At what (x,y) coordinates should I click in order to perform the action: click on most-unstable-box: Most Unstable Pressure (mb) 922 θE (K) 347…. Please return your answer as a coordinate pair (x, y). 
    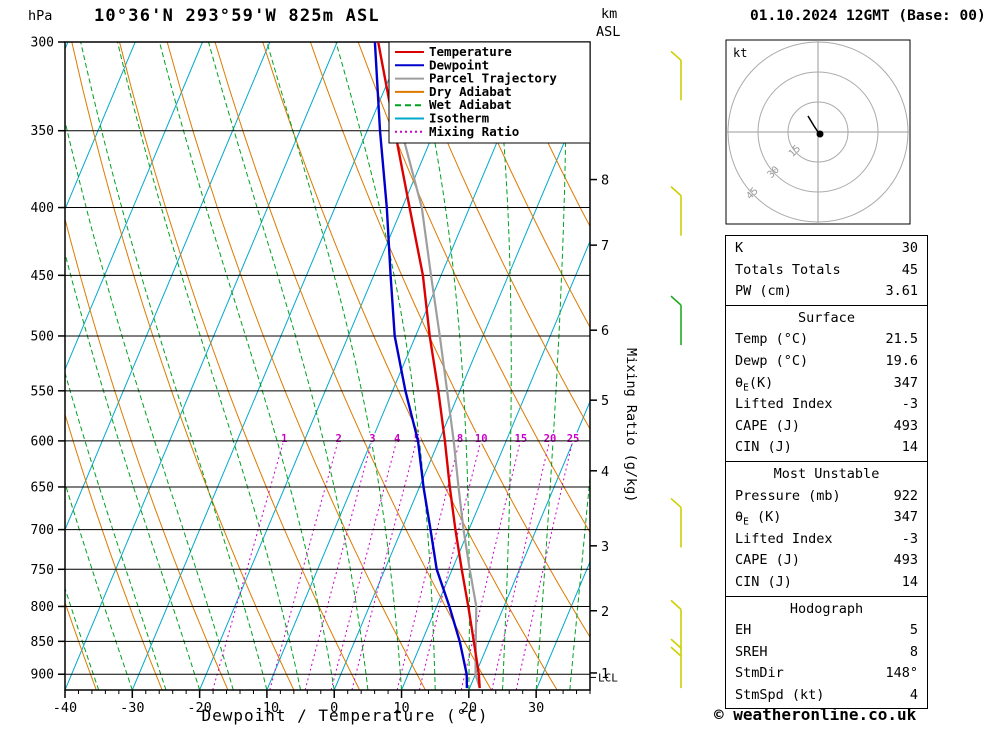
    Looking at the image, I should click on (826, 528).